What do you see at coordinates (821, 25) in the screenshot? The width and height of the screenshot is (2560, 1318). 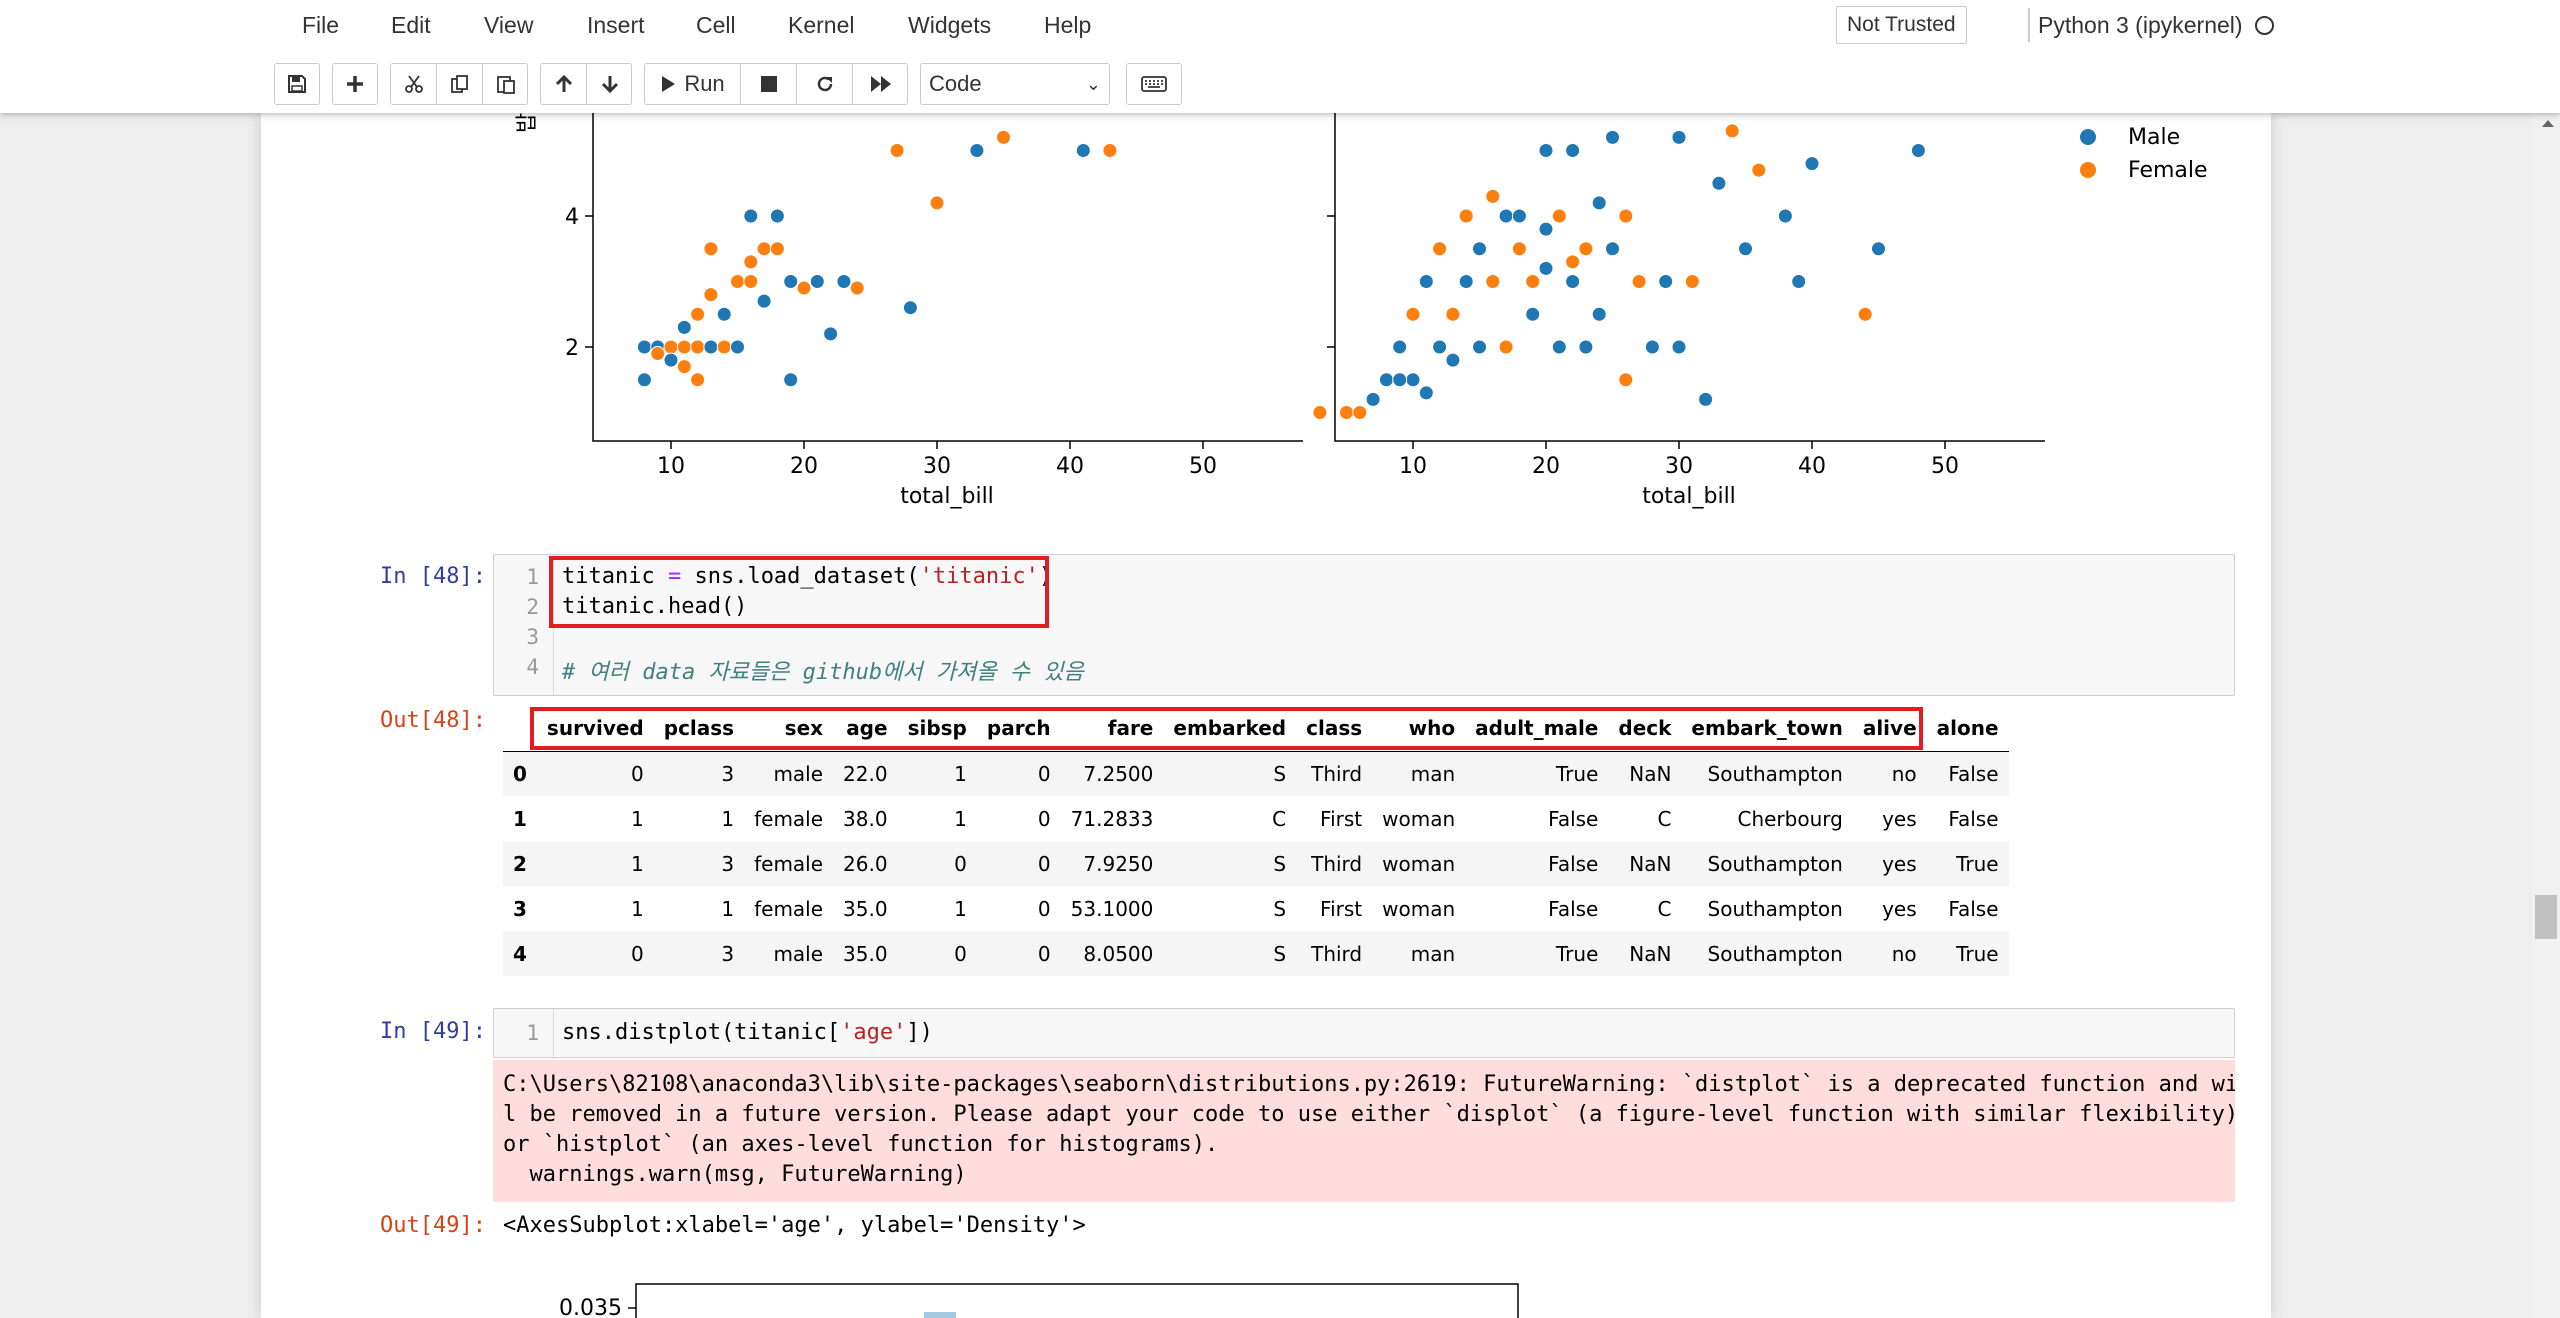 I see `menu-kernel: Kernel` at bounding box center [821, 25].